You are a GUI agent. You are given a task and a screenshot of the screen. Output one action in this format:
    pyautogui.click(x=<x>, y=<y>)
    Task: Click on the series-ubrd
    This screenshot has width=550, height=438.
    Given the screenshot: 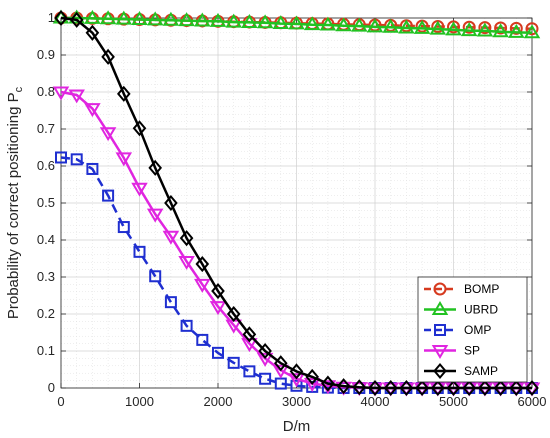 What is the action you would take?
    pyautogui.click(x=296, y=24)
    